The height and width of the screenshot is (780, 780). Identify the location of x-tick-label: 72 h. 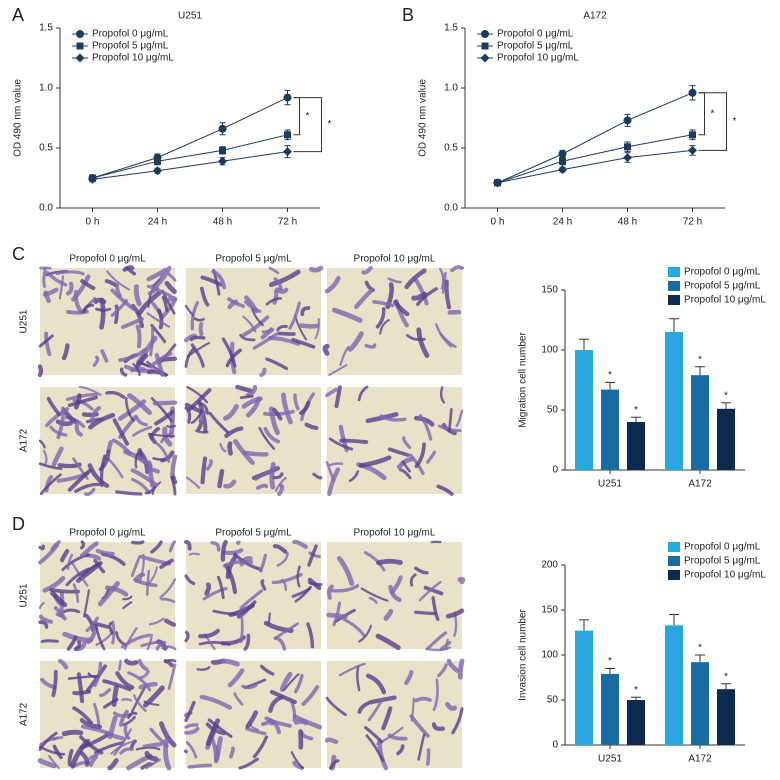
(287, 222).